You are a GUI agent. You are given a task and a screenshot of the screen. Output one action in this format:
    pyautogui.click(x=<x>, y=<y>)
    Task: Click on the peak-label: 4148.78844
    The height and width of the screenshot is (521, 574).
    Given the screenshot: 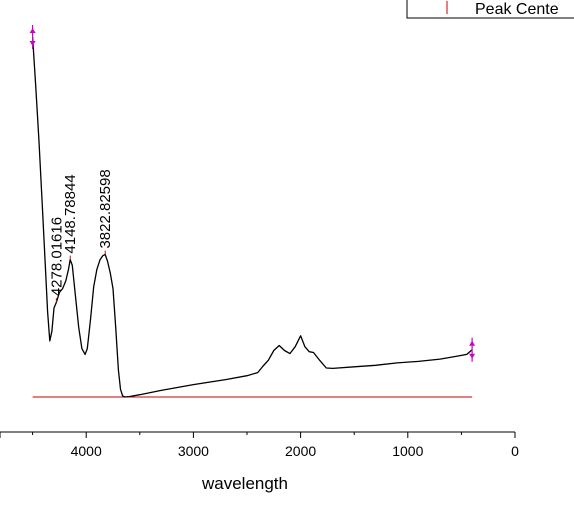 What is the action you would take?
    pyautogui.click(x=70, y=213)
    